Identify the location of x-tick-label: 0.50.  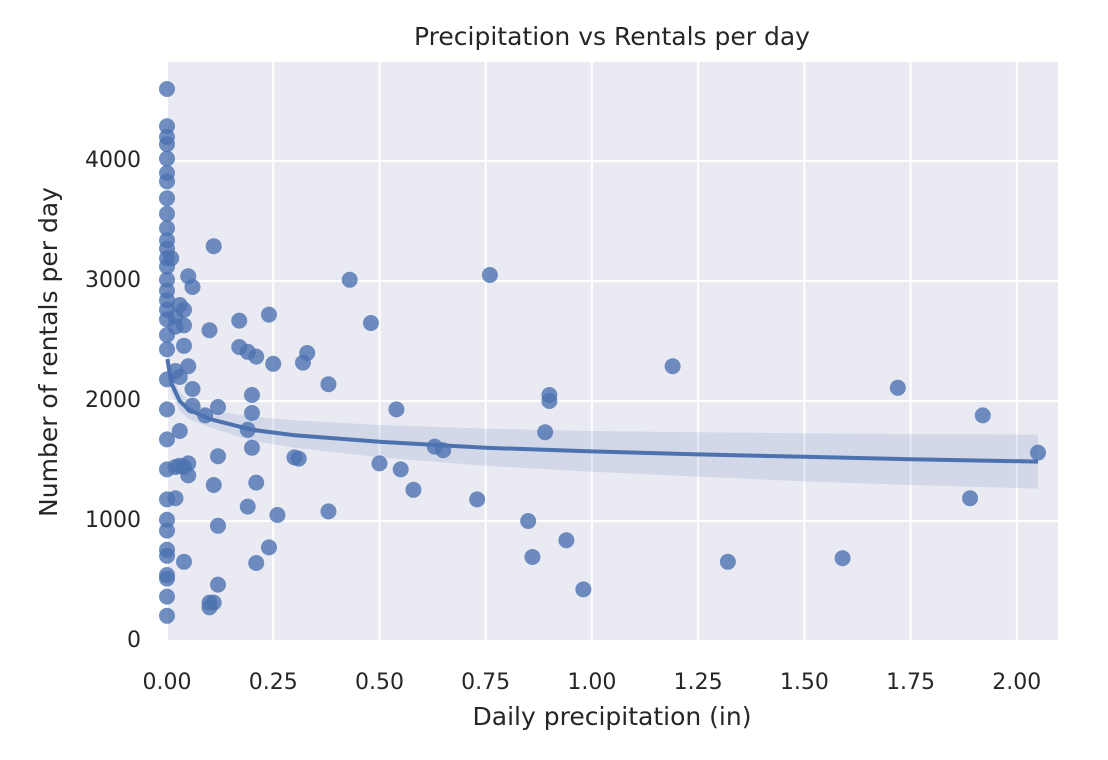
(379, 682).